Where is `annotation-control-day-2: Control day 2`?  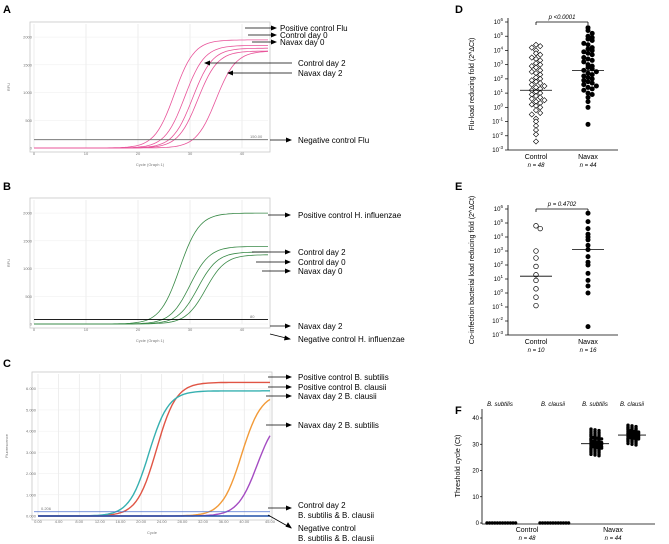
annotation-control-day-2: Control day 2 is located at coordinates (322, 63).